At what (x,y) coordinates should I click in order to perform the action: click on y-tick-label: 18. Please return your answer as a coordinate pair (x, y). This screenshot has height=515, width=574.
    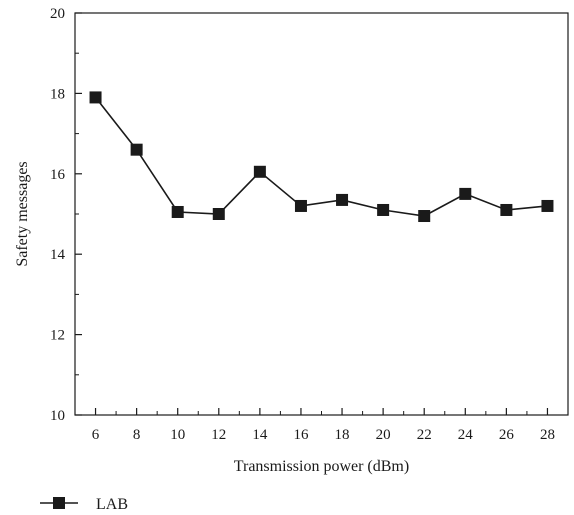
    Looking at the image, I should click on (57, 94).